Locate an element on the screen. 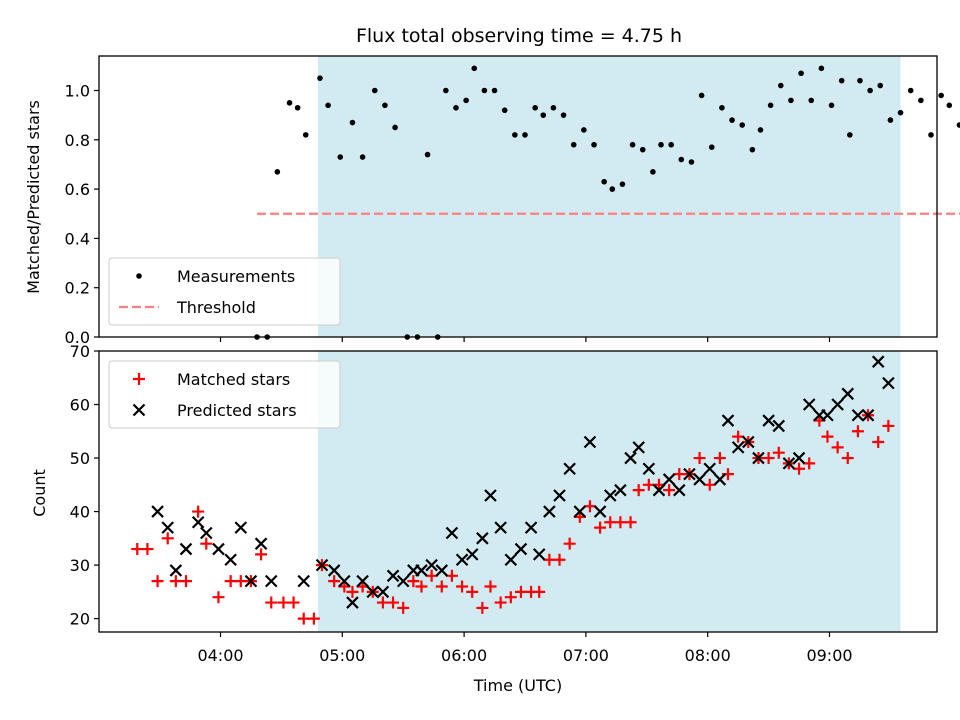 This screenshot has width=960, height=720. y-tick-label: 60 is located at coordinates (80, 405).